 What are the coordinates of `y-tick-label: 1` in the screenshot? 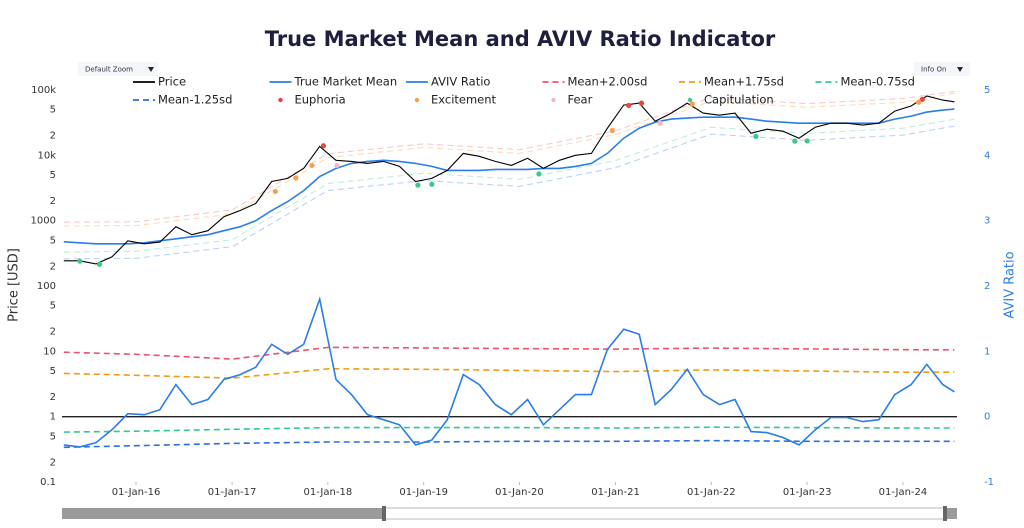 It's located at (53, 417).